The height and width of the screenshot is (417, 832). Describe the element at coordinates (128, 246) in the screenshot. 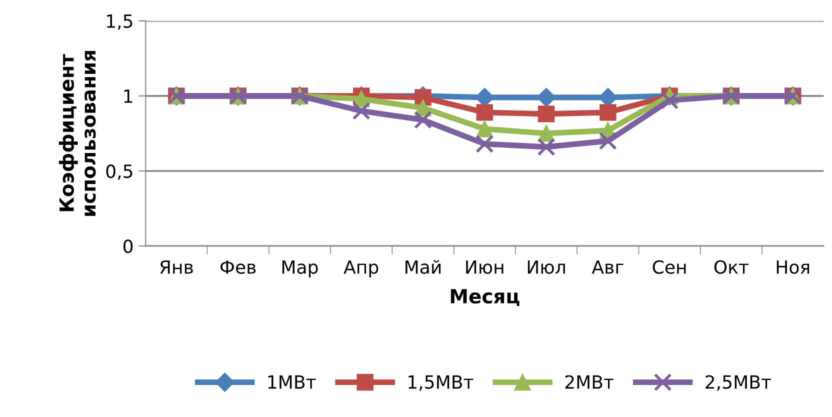

I see `y-tick-label: 0` at that location.